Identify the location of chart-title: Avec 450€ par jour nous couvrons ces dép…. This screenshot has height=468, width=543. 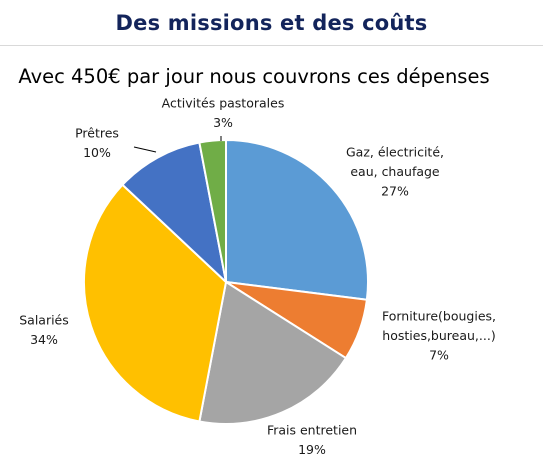
(253, 76).